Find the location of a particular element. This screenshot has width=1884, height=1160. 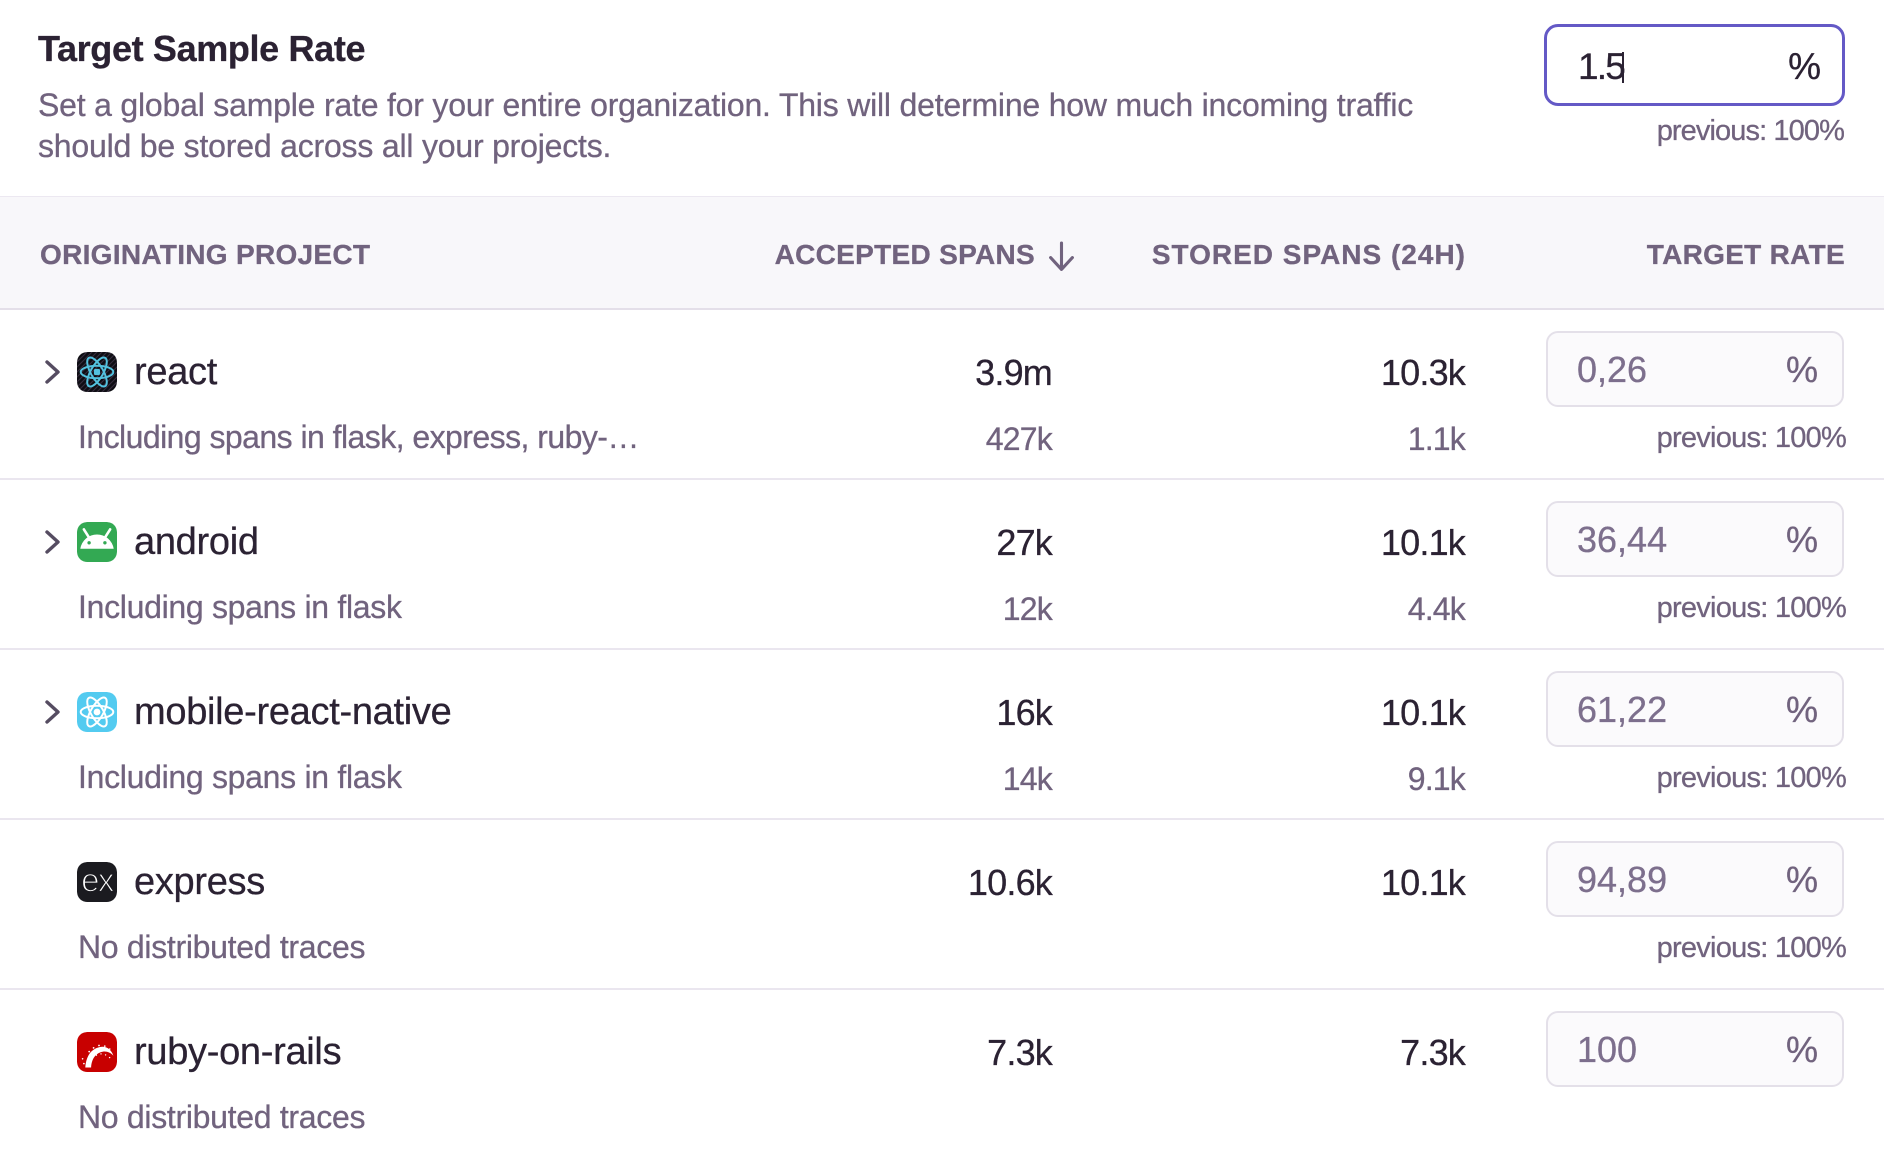

svg-text: ex is located at coordinates (98, 880).